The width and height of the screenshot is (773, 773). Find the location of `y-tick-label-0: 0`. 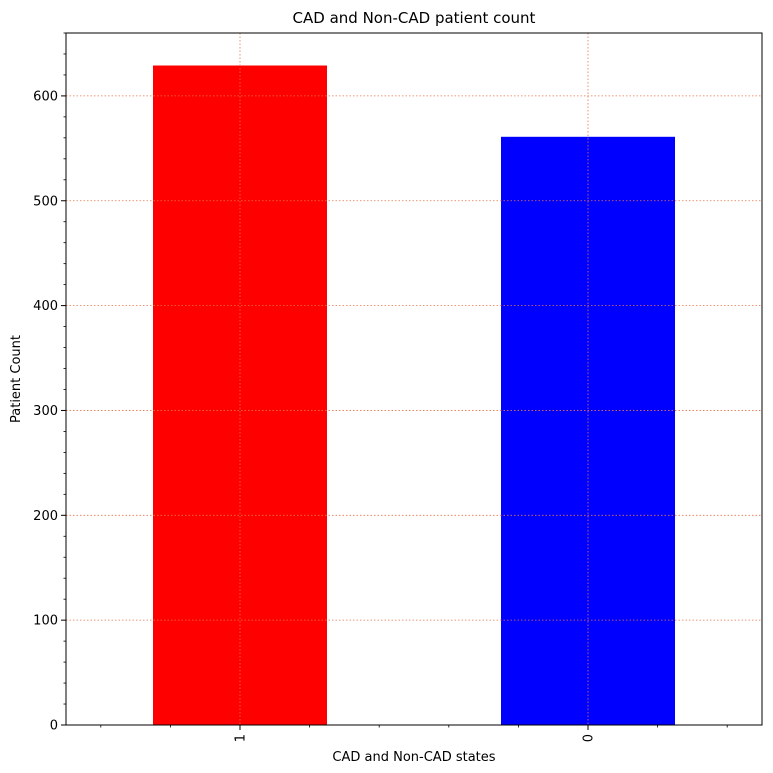

y-tick-label-0: 0 is located at coordinates (54, 726).